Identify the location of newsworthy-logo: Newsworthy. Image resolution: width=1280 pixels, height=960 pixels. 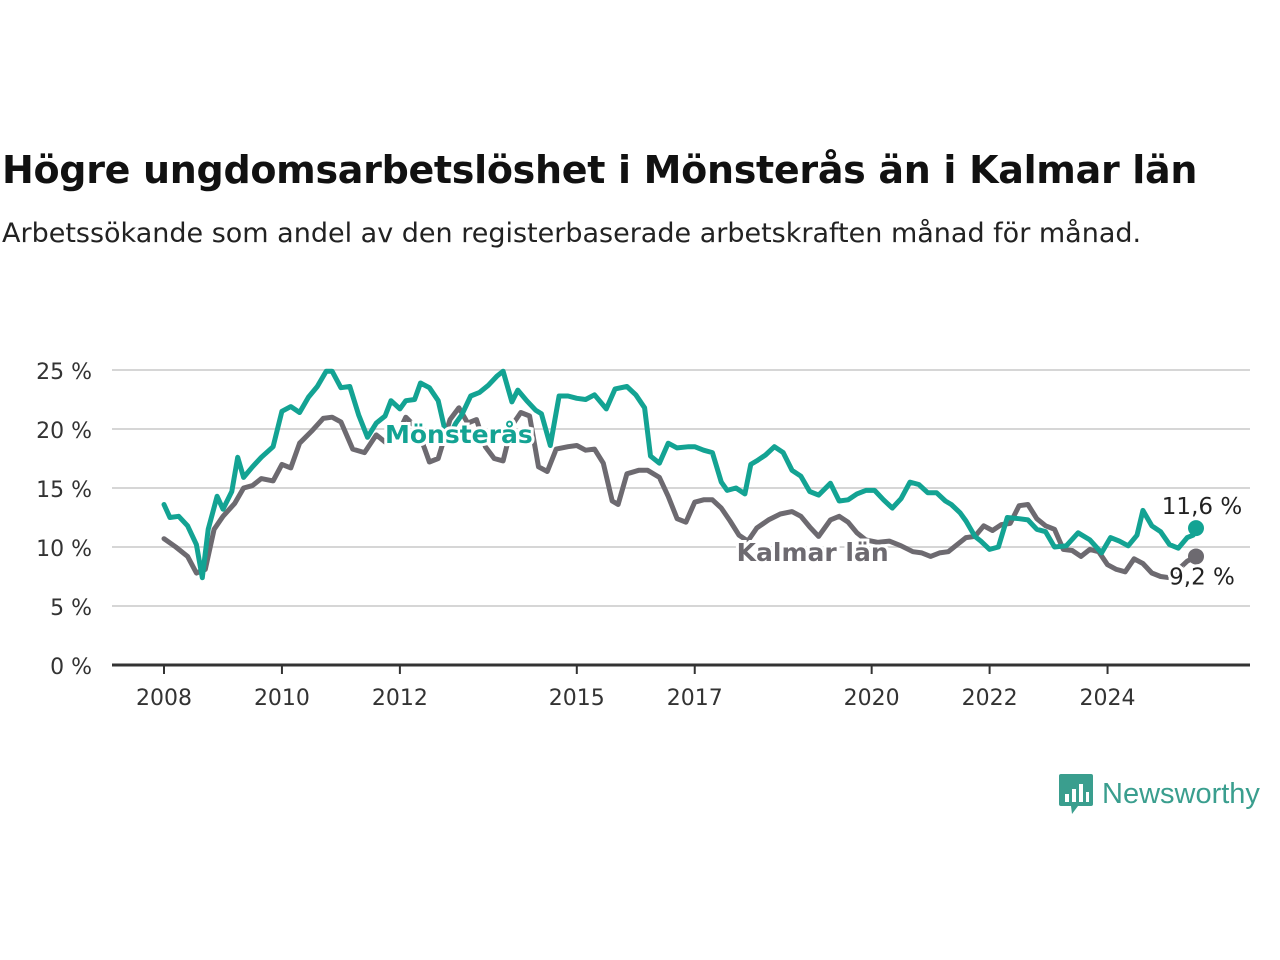
(1159, 794).